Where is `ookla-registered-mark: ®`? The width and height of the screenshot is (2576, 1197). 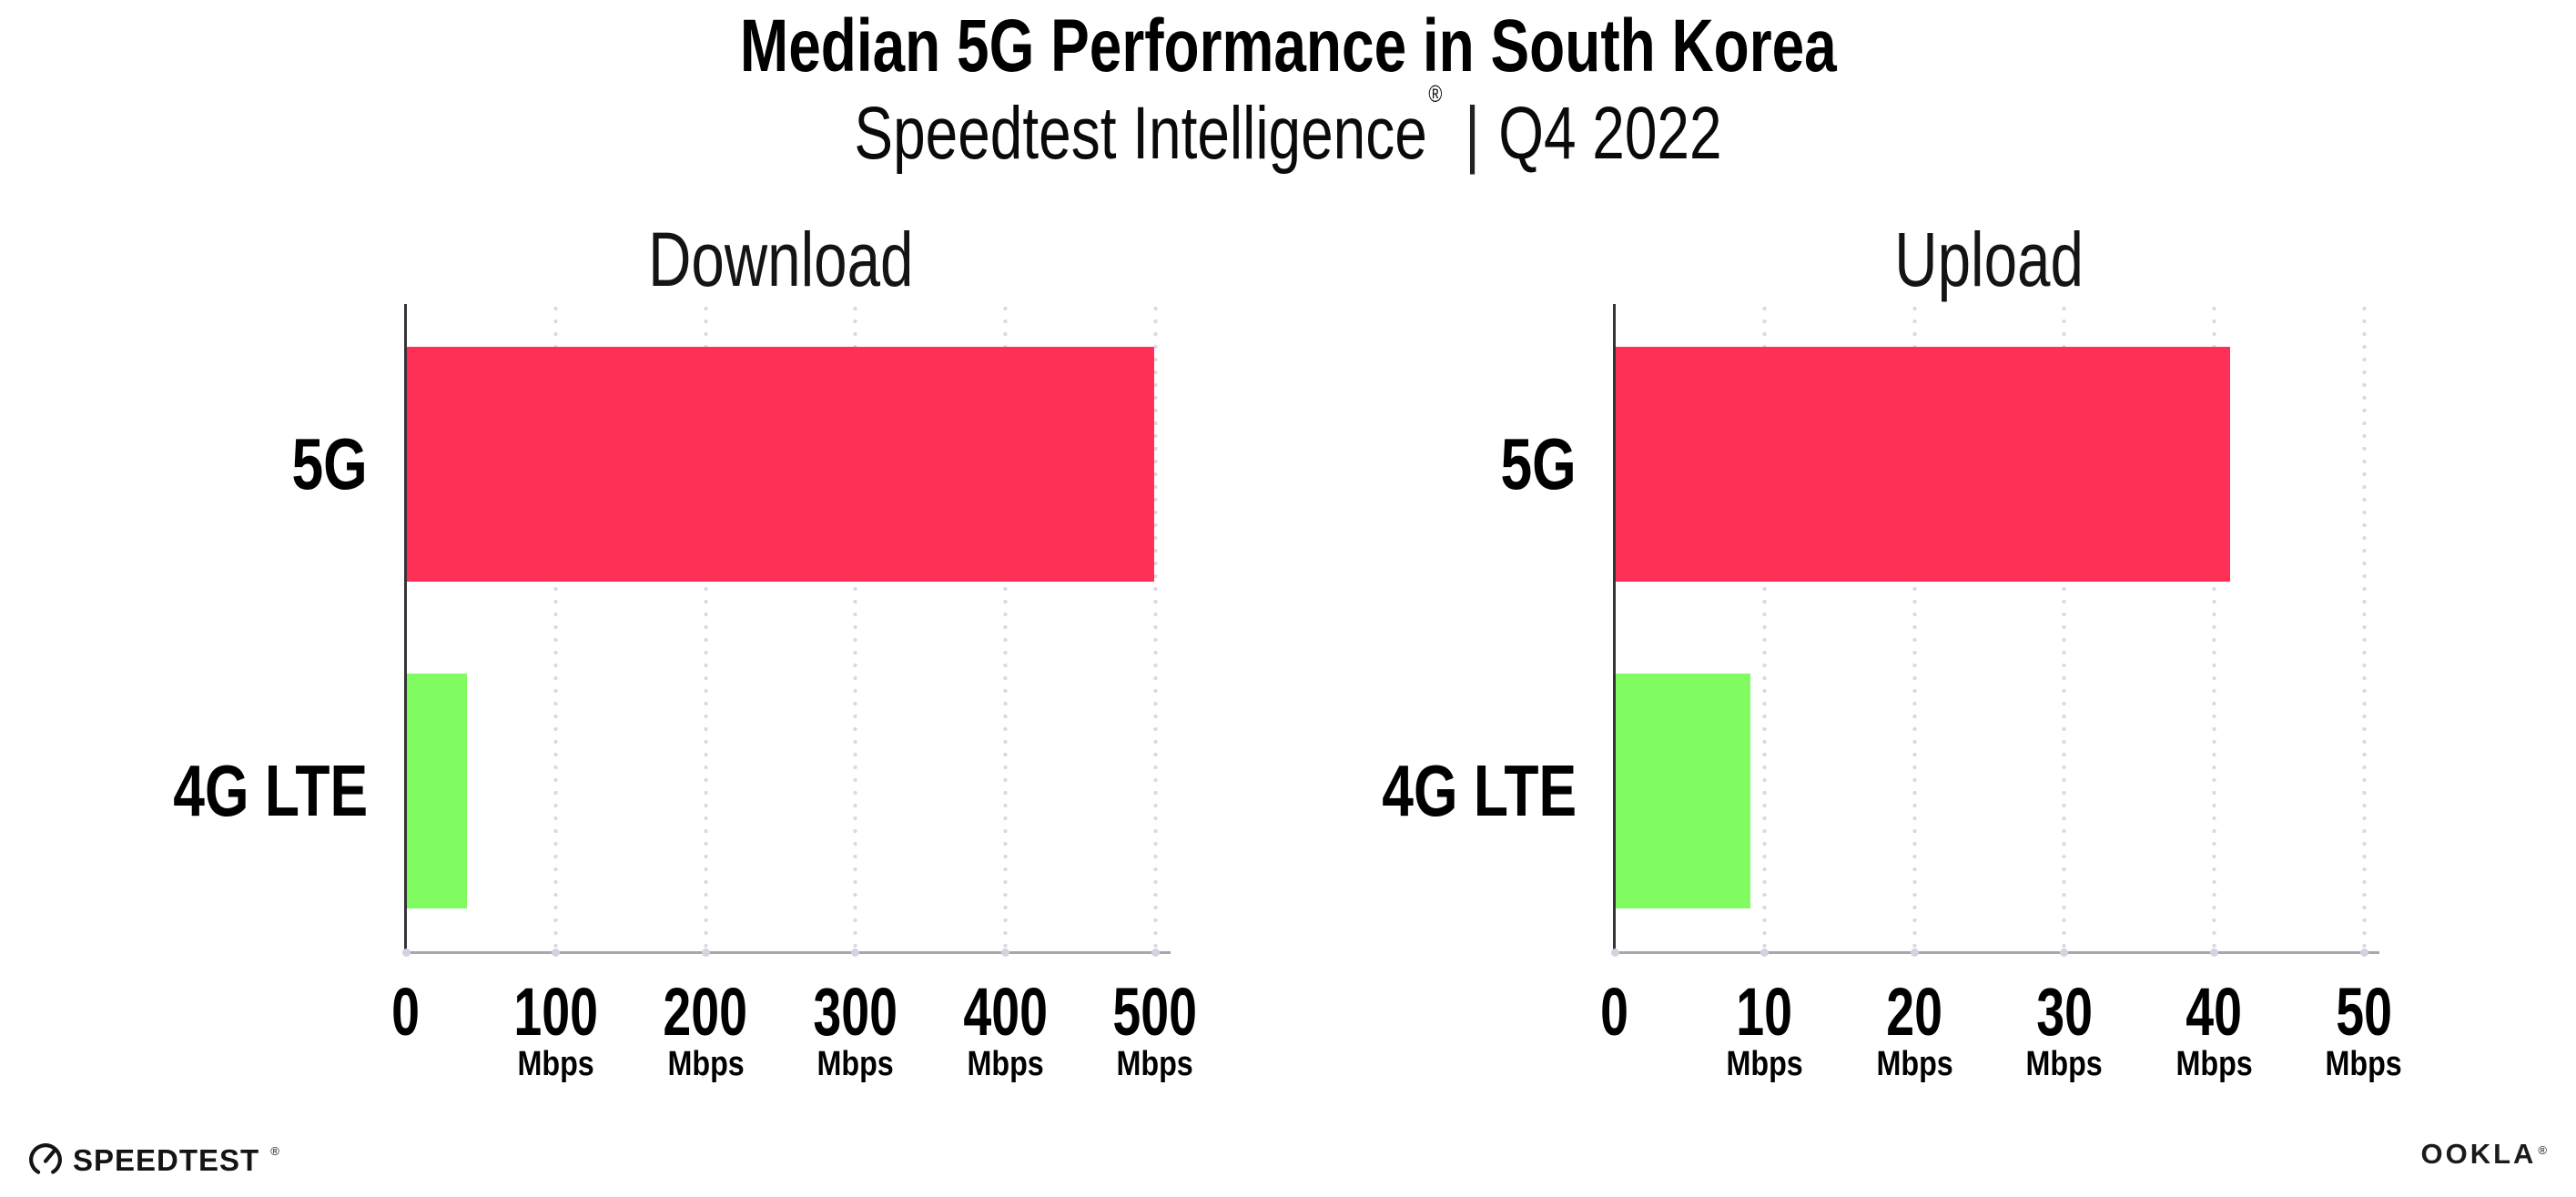
ookla-registered-mark: ® is located at coordinates (2542, 1150).